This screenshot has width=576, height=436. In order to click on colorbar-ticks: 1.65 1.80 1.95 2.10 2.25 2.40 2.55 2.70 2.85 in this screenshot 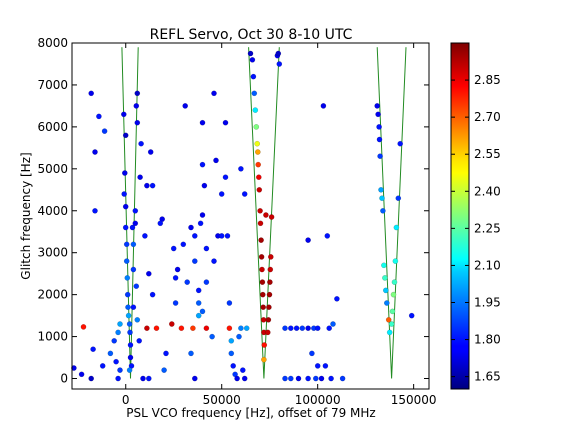, I will do `click(476, 228)`.